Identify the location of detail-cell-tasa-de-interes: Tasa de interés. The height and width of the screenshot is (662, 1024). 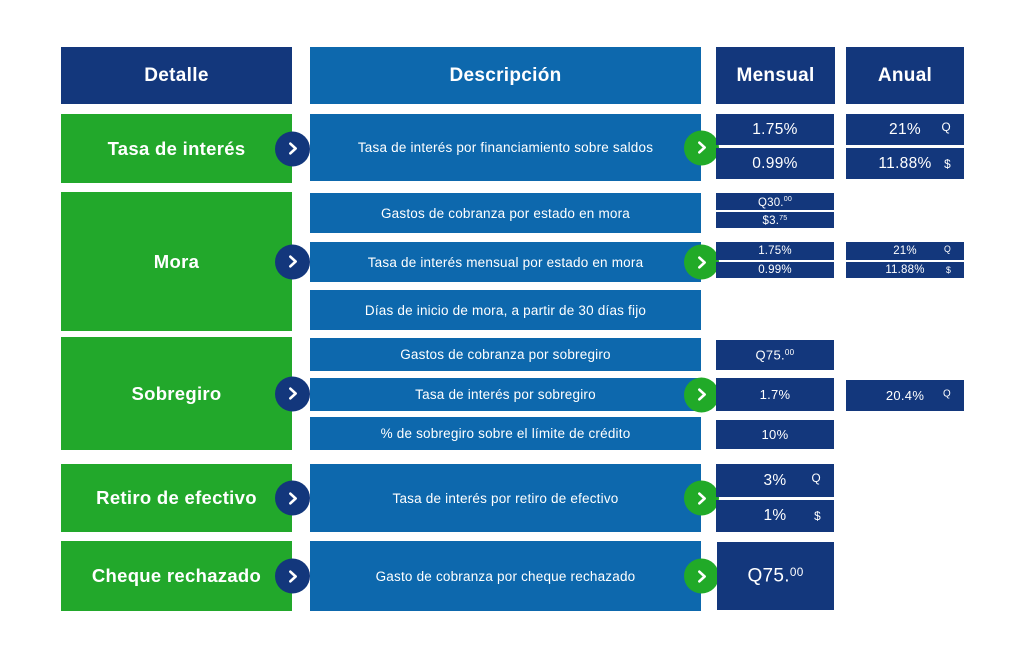
(185, 148).